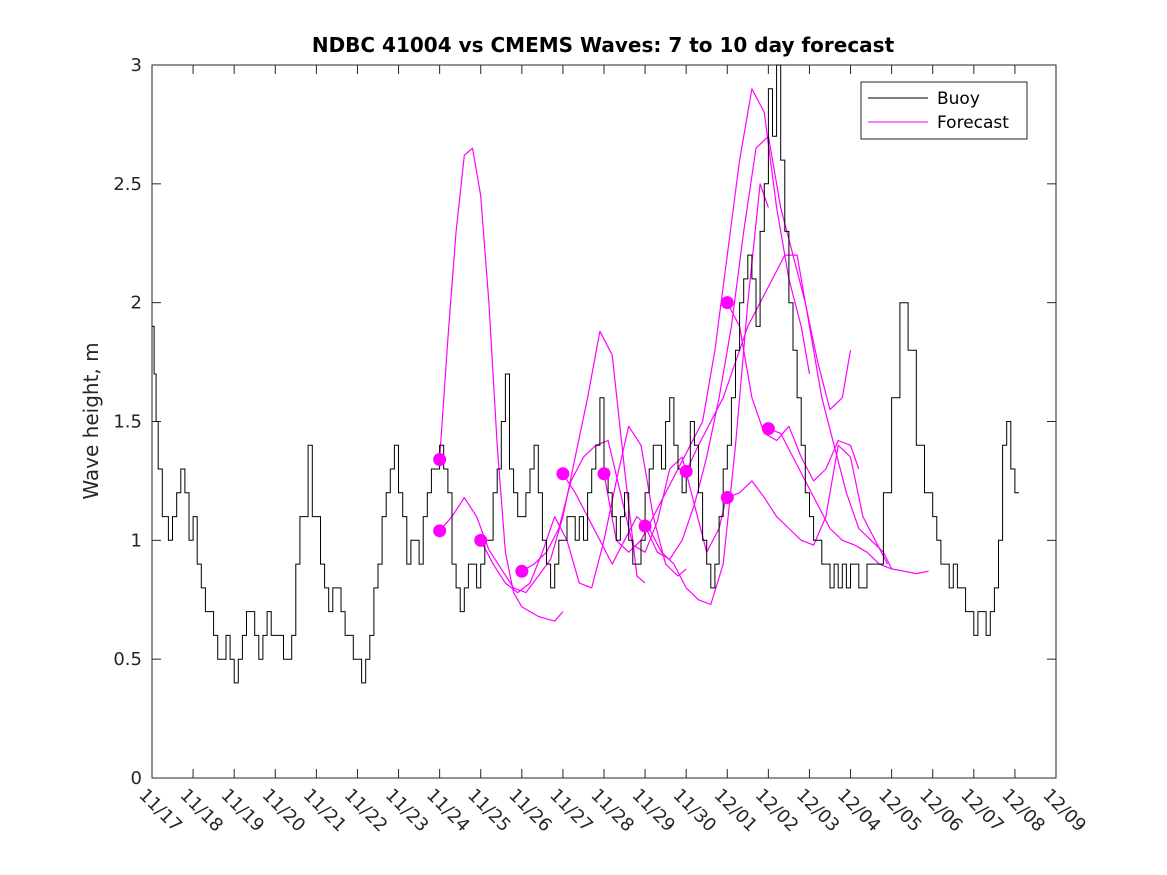 This screenshot has width=1167, height=875. I want to click on legend-buoy-label: Buoy, so click(958, 99).